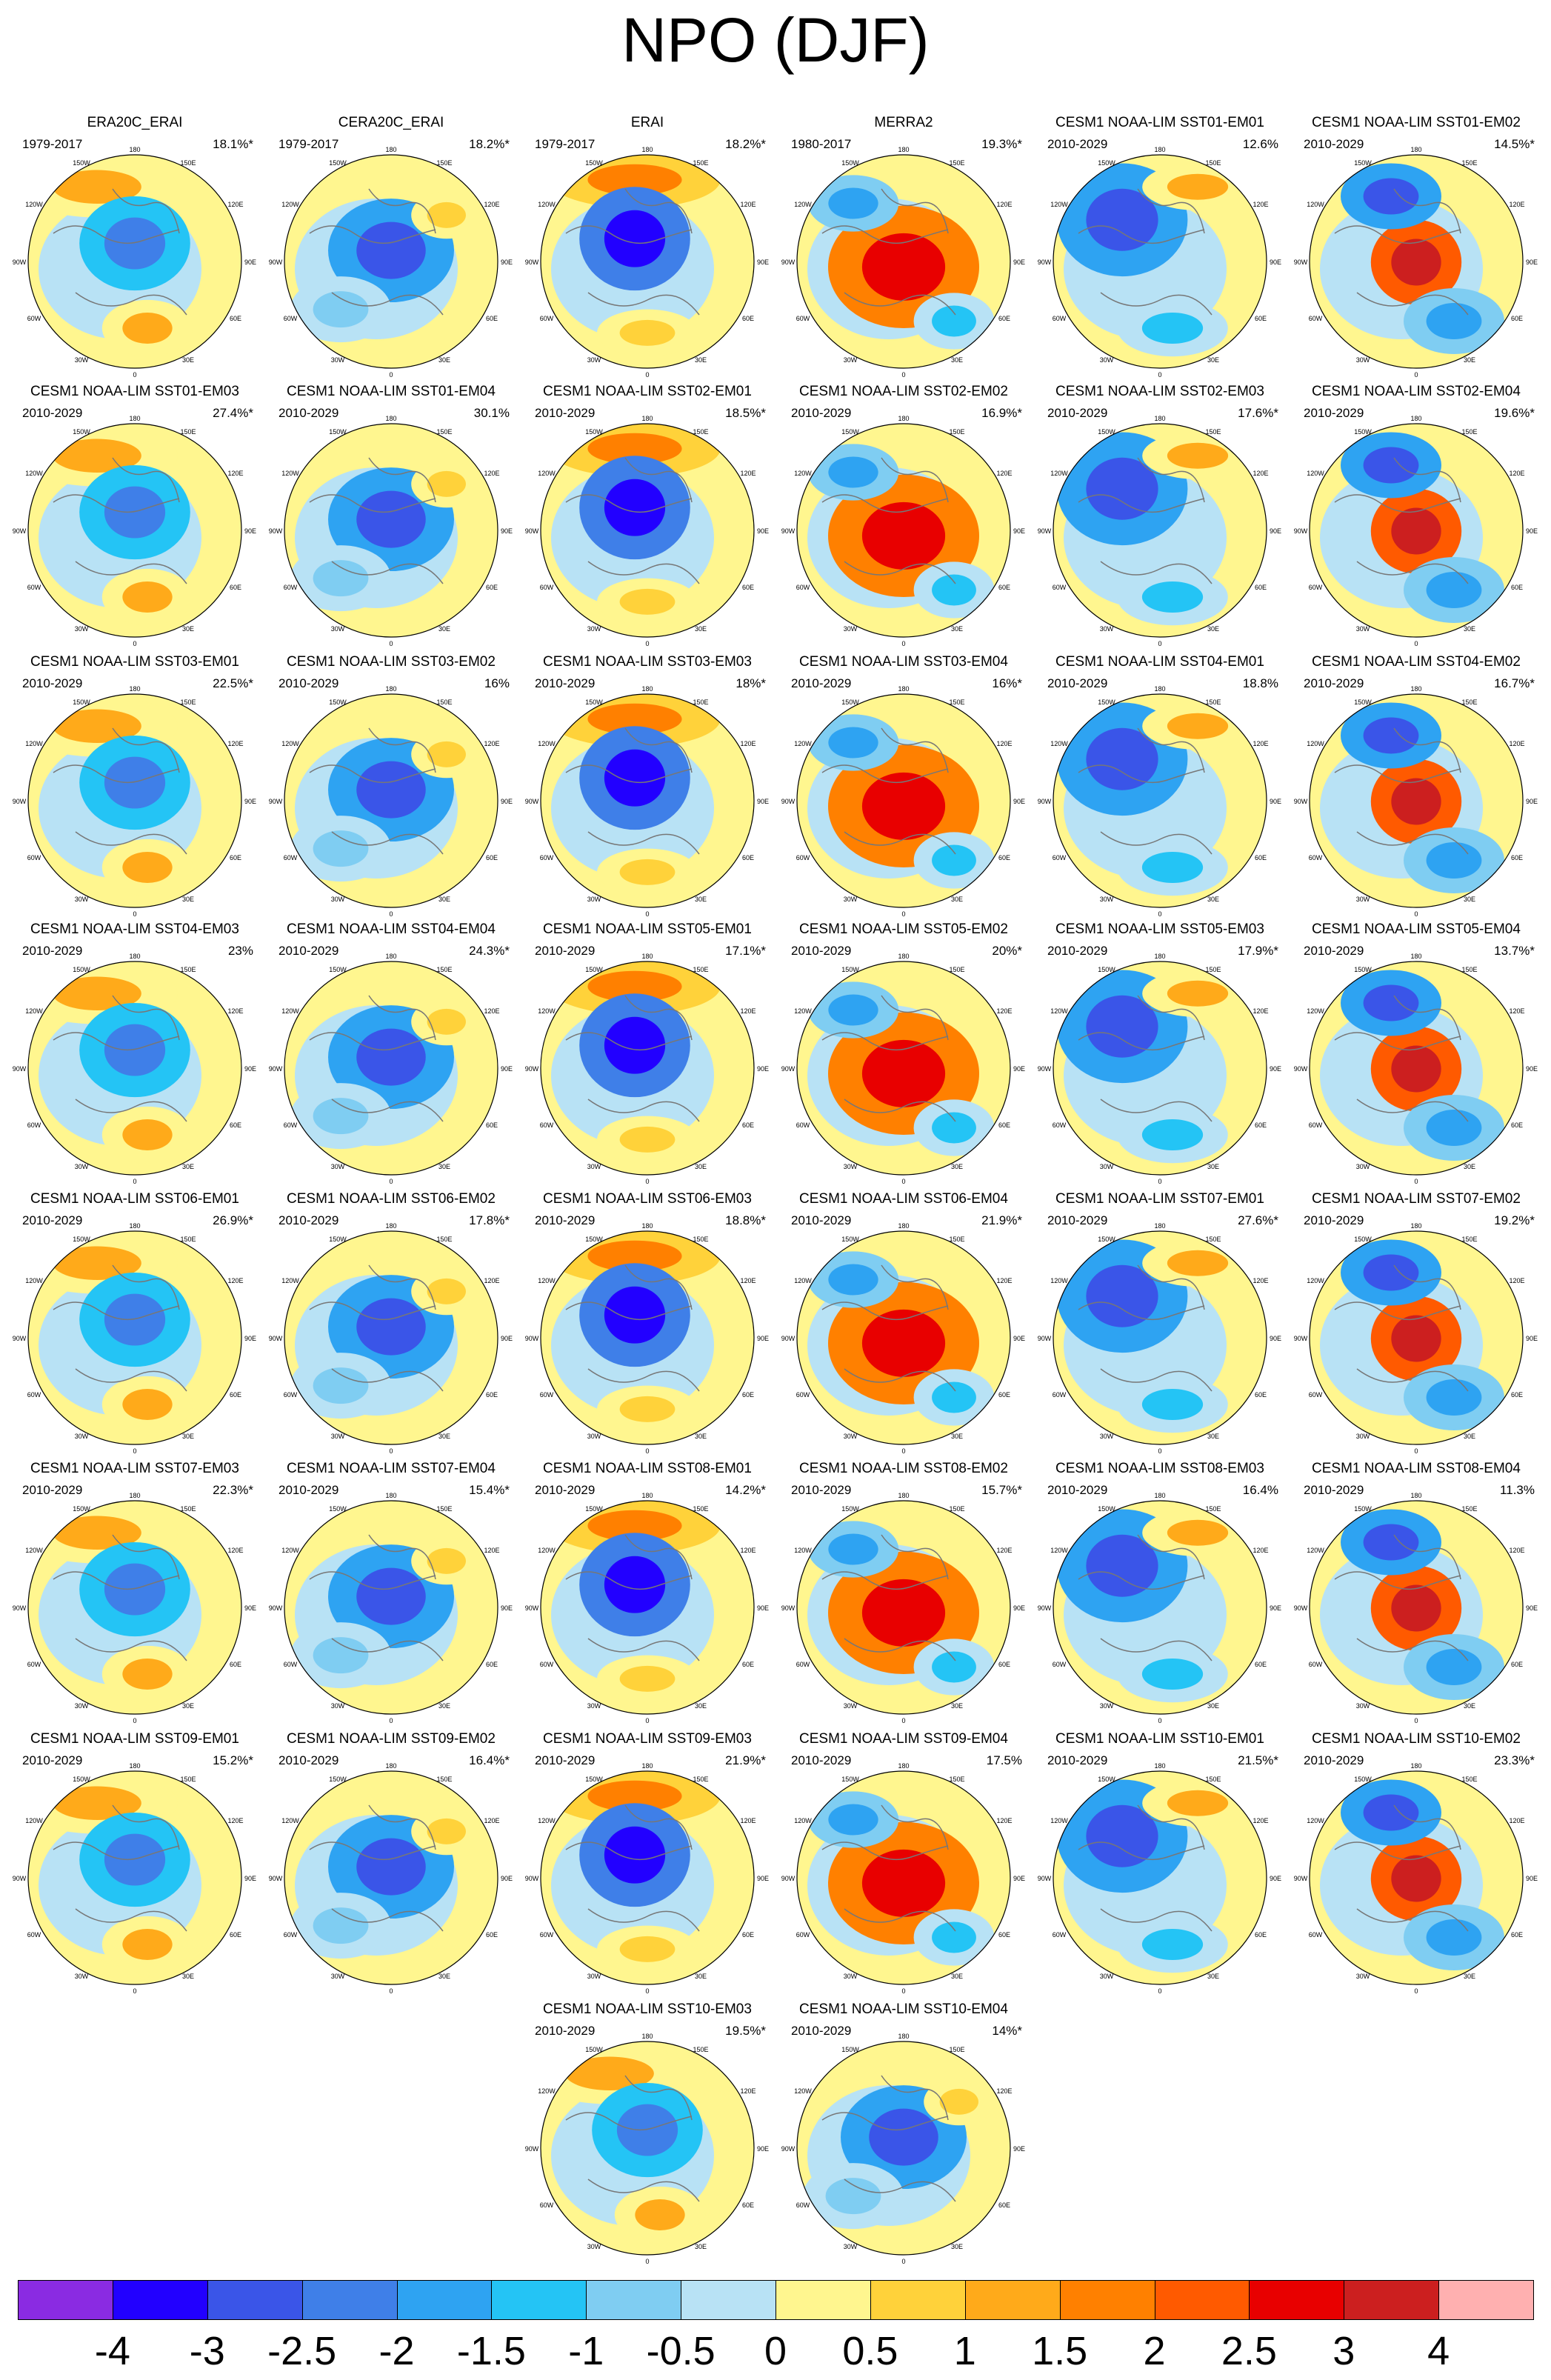  Describe the element at coordinates (681, 2351) in the screenshot. I see `colorbar-tick-label: -0.5` at that location.